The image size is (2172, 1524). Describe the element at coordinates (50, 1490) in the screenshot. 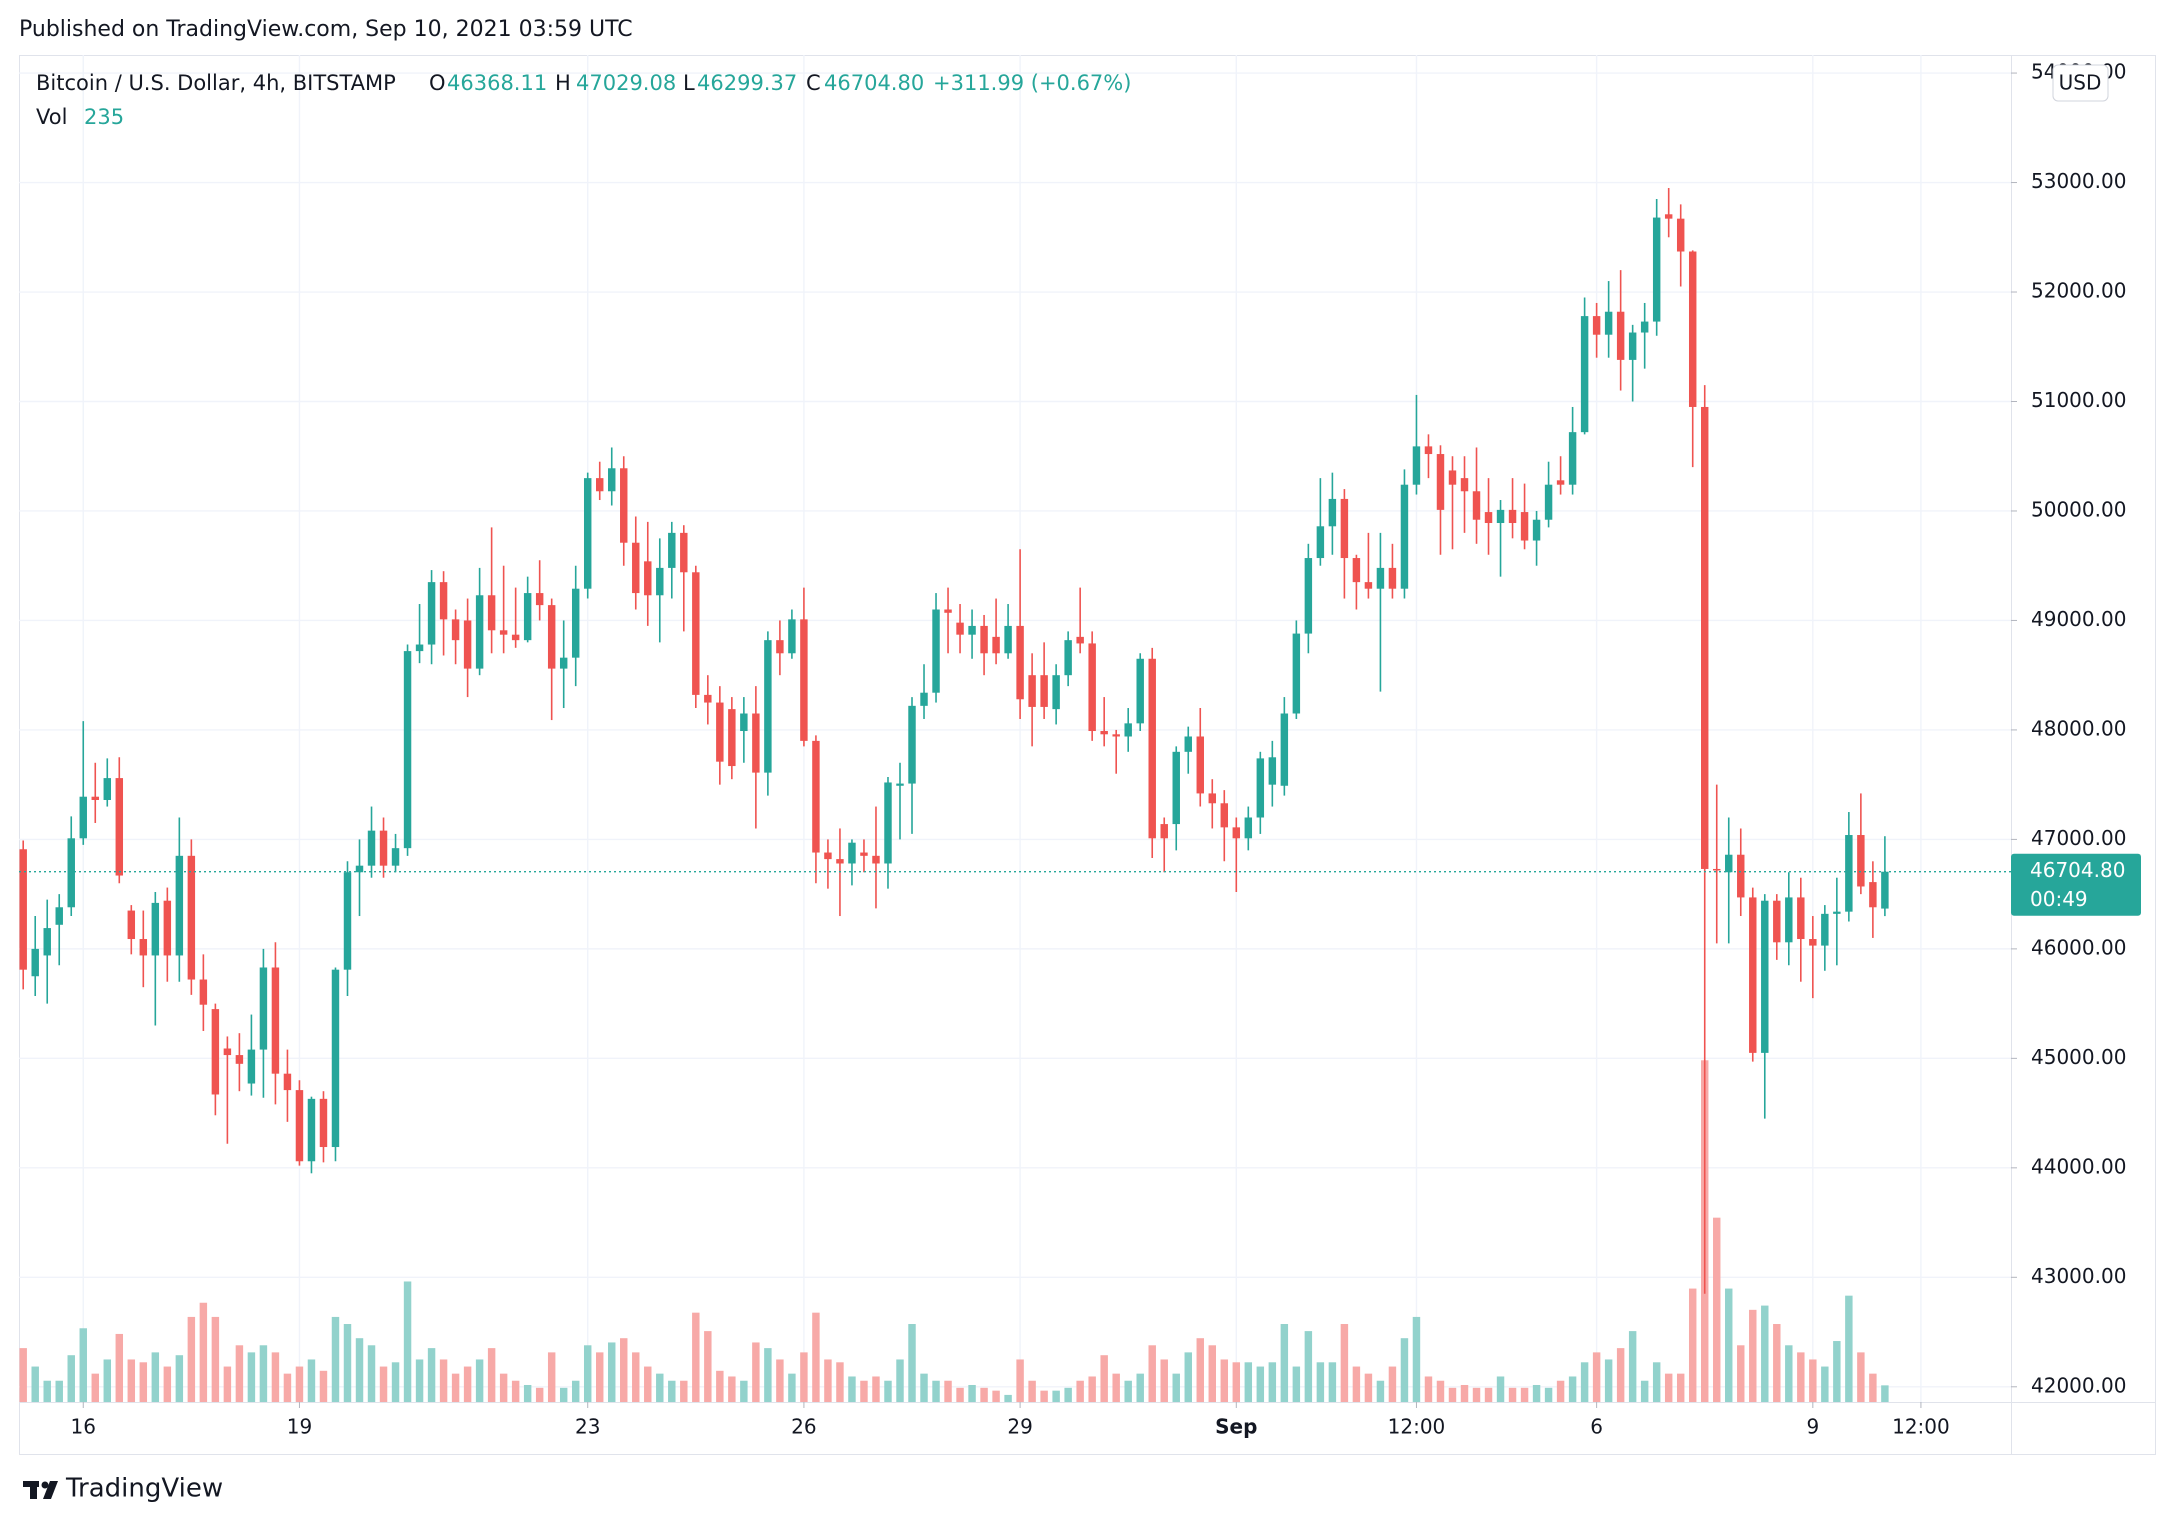

I see `logo-slash` at that location.